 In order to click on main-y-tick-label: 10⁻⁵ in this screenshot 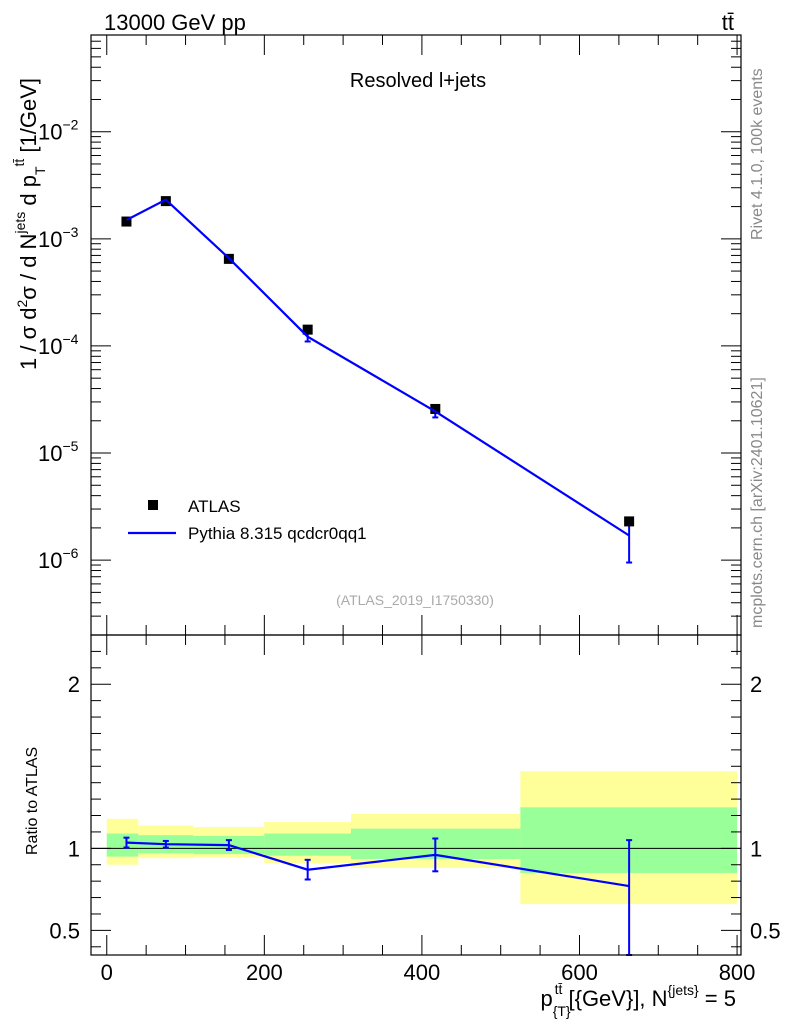, I will do `click(58, 452)`.